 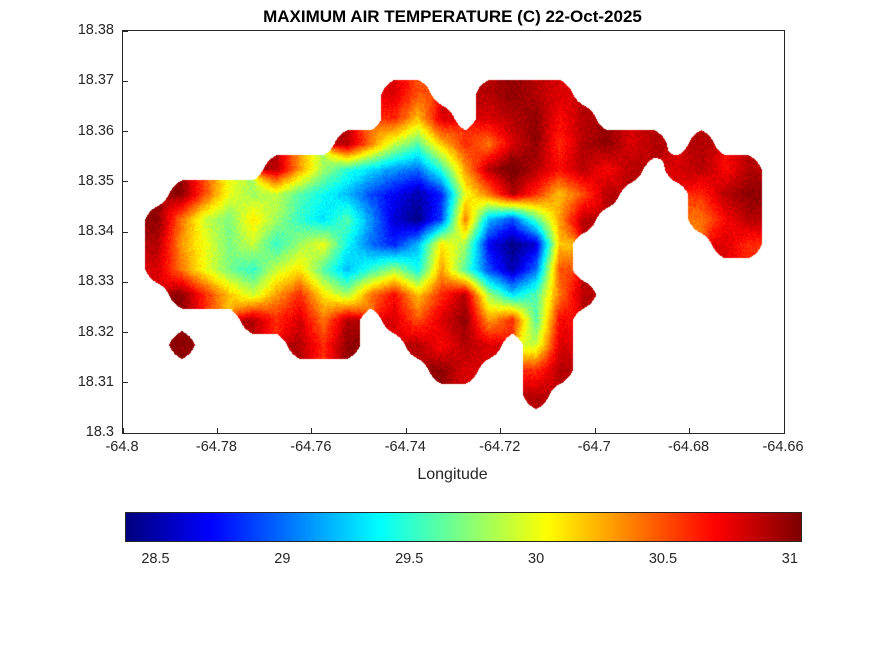 What do you see at coordinates (282, 559) in the screenshot?
I see `colorbar-tick-label: 29` at bounding box center [282, 559].